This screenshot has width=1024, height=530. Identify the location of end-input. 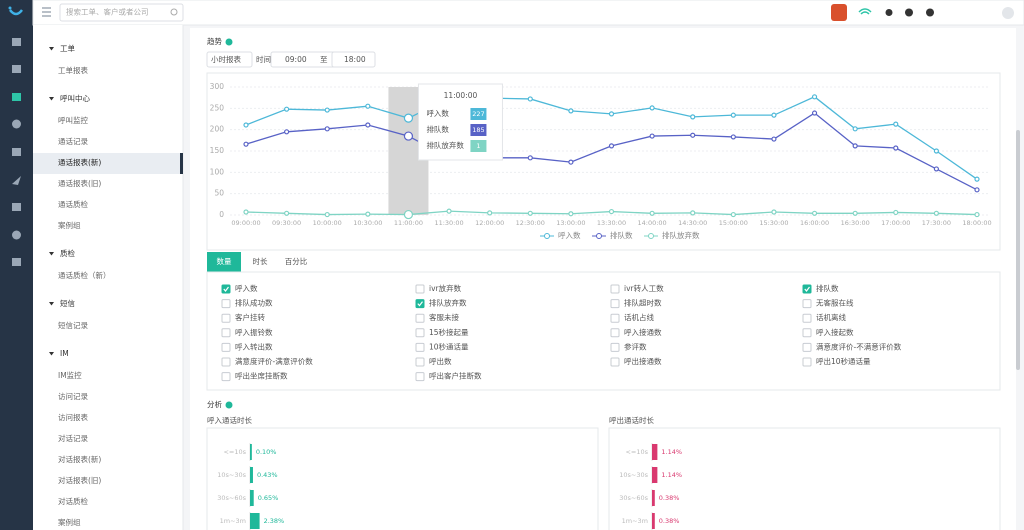
(353, 59).